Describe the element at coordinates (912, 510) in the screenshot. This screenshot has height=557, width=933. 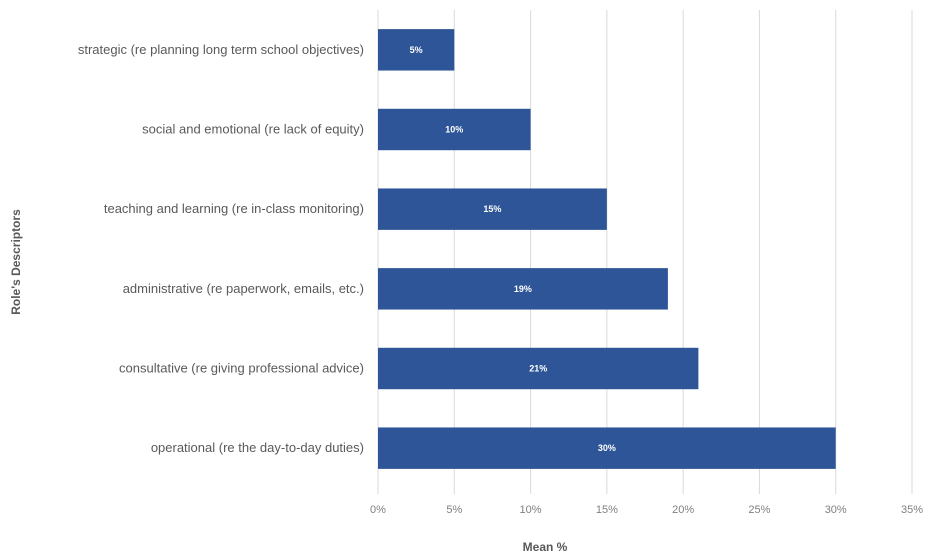
I see `x-tick-label: 35%` at that location.